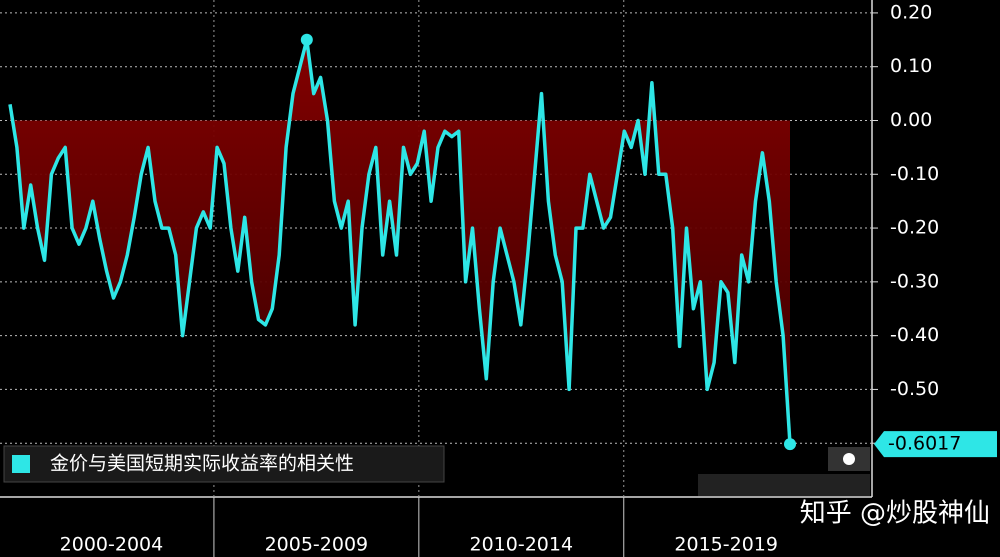 This screenshot has height=557, width=1000. I want to click on last-value-box, so click(935, 444).